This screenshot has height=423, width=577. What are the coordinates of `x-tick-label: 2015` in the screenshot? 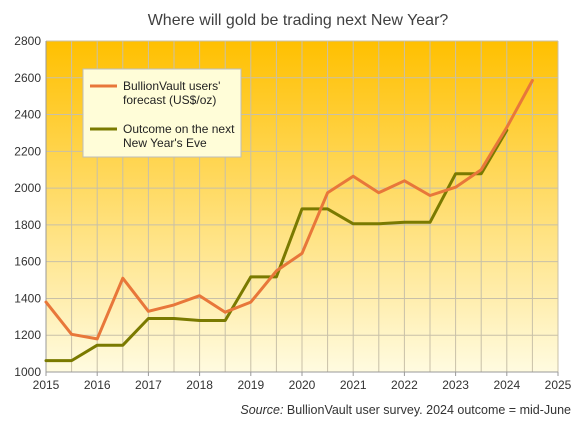 It's located at (46, 385).